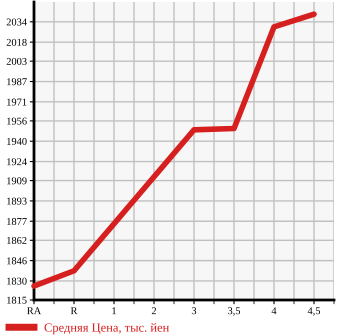 The height and width of the screenshot is (335, 345). What do you see at coordinates (194, 310) in the screenshot?
I see `x-tick-label: 3` at bounding box center [194, 310].